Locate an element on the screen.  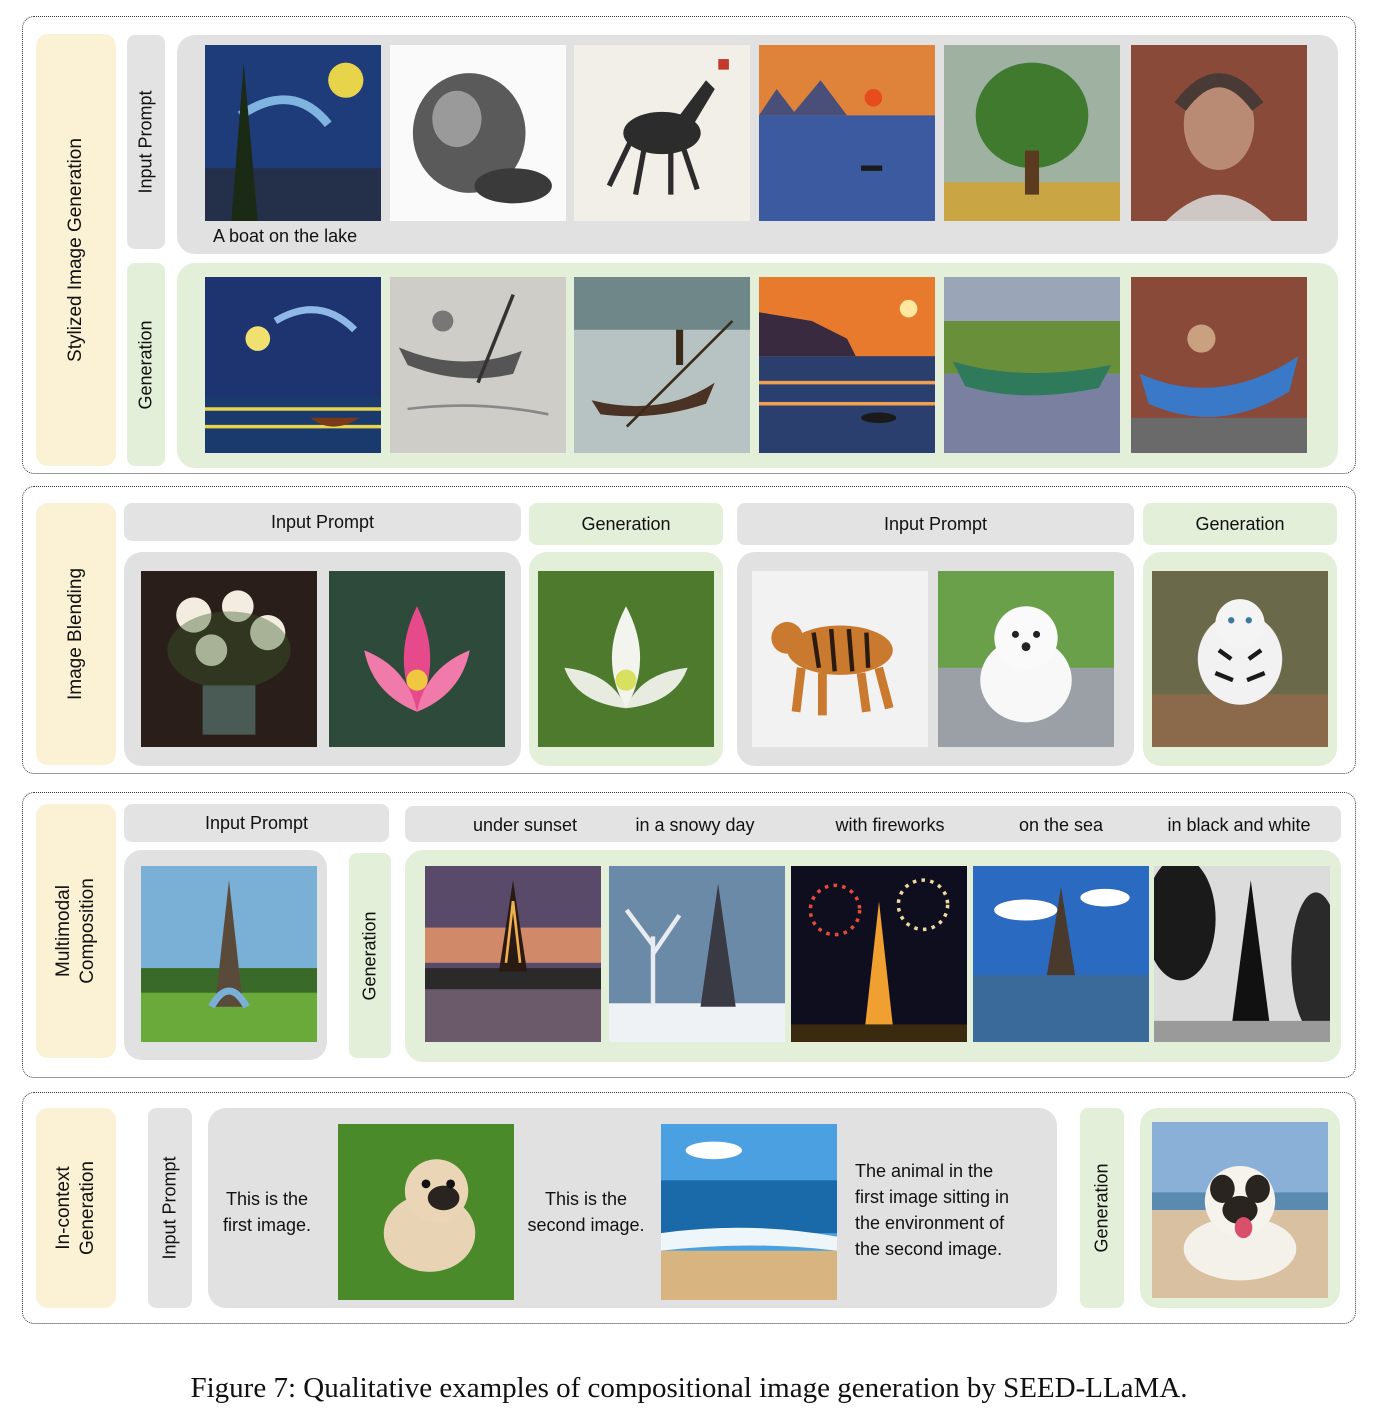
category-stylized-label: Stylized Image Generation is located at coordinates (75, 250).